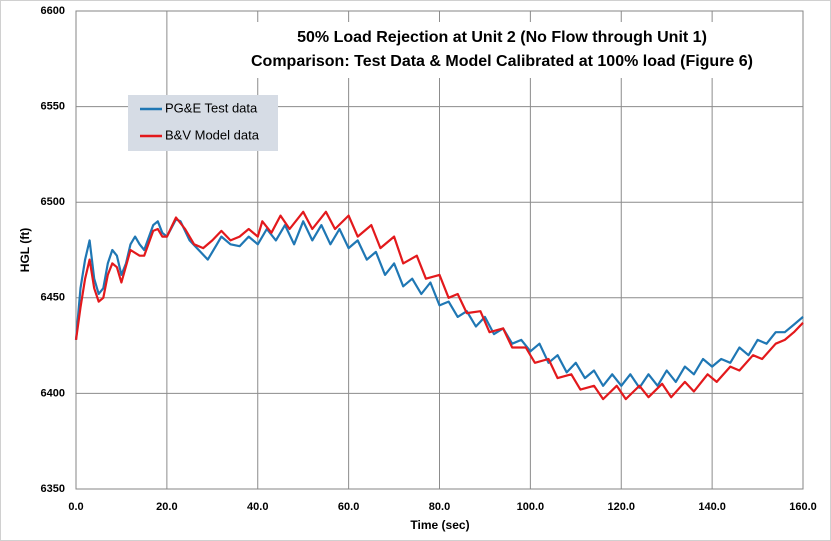 The height and width of the screenshot is (541, 831). I want to click on legend-box, so click(203, 123).